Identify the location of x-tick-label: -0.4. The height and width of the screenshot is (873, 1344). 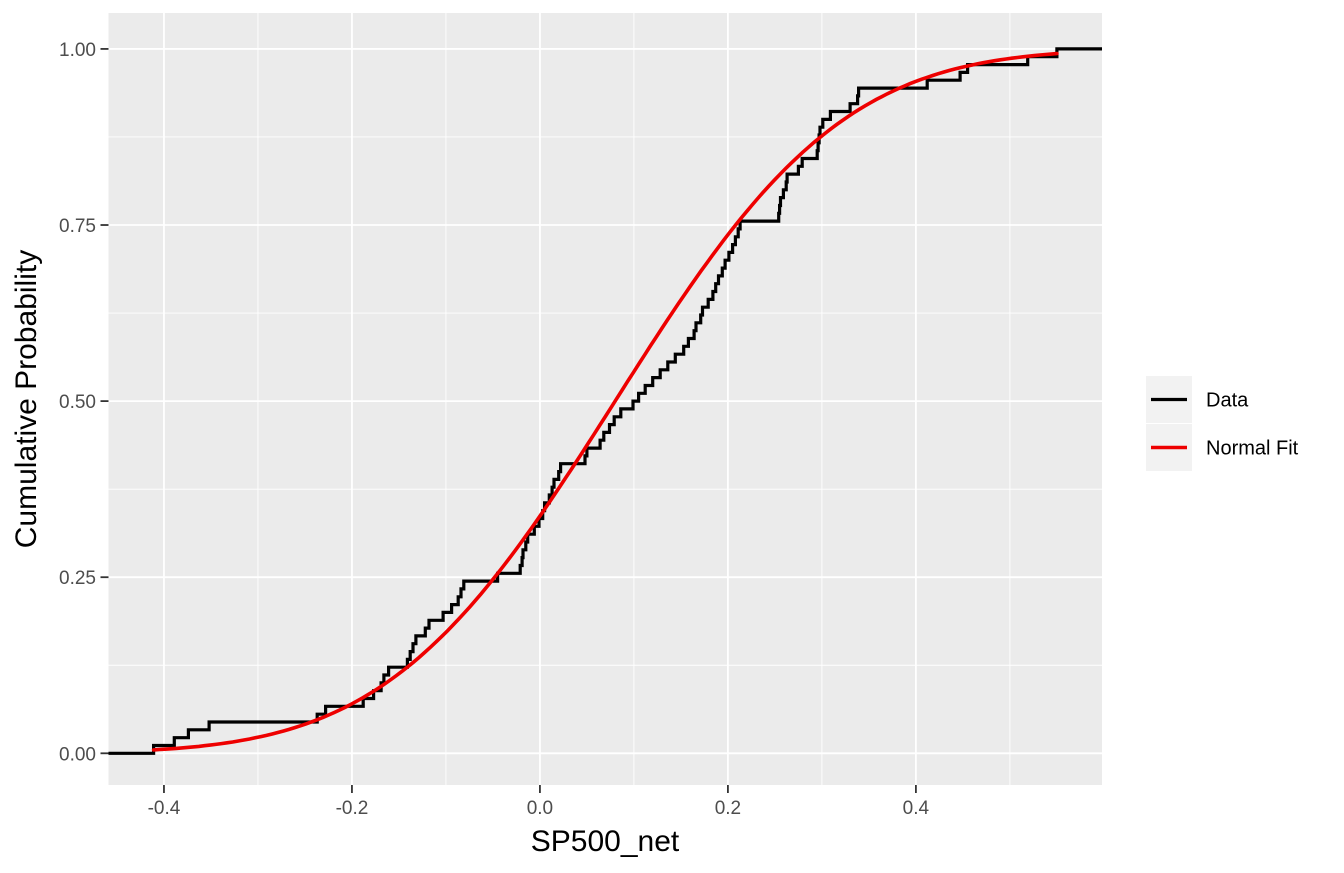
(164, 808).